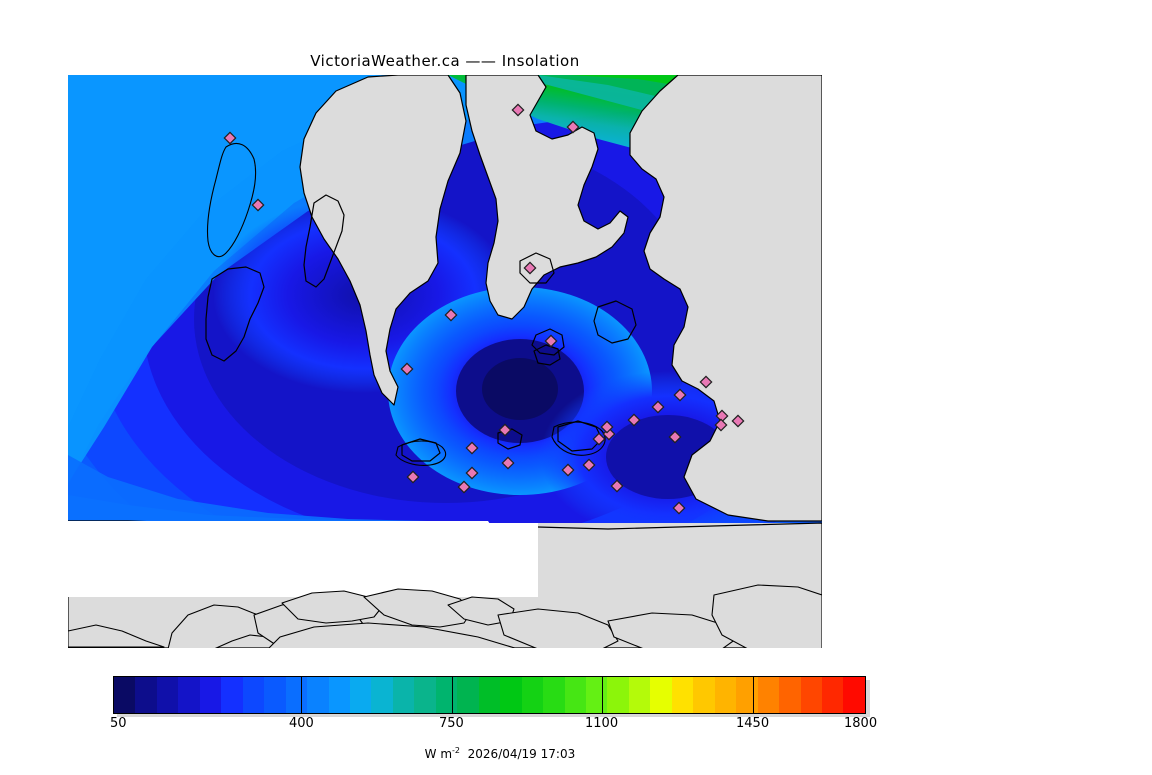  Describe the element at coordinates (521, 754) in the screenshot. I see `timestamp: 2026/04/19 17:03` at that location.